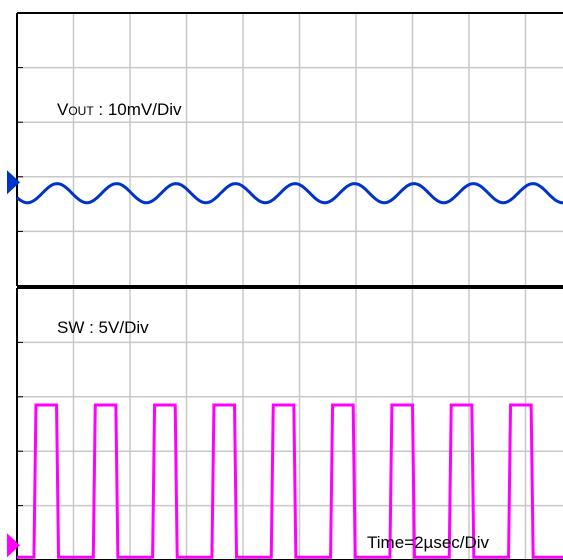 The width and height of the screenshot is (563, 560). What do you see at coordinates (119, 109) in the screenshot?
I see `vout-channel-label: VOUT : 10mV/Div` at bounding box center [119, 109].